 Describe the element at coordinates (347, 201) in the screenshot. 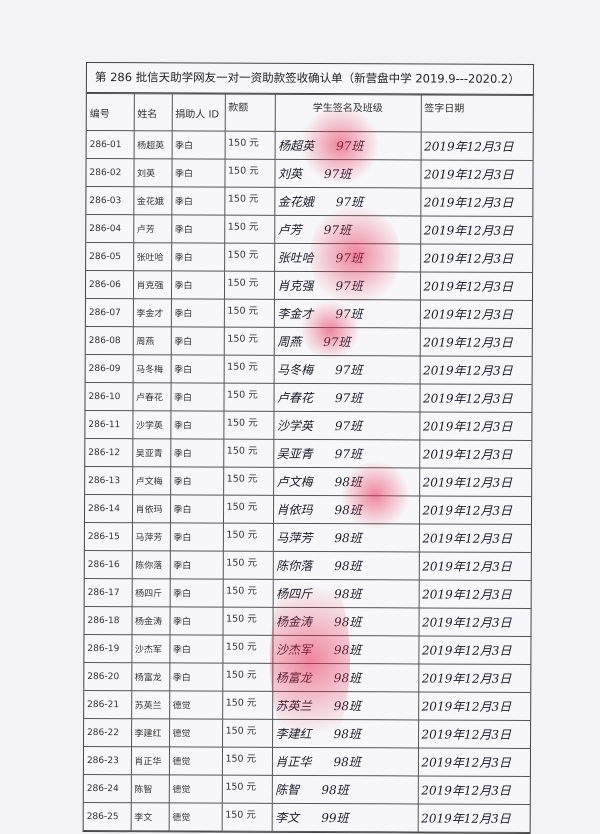

I see `student-signature: 金花娥 97班` at that location.